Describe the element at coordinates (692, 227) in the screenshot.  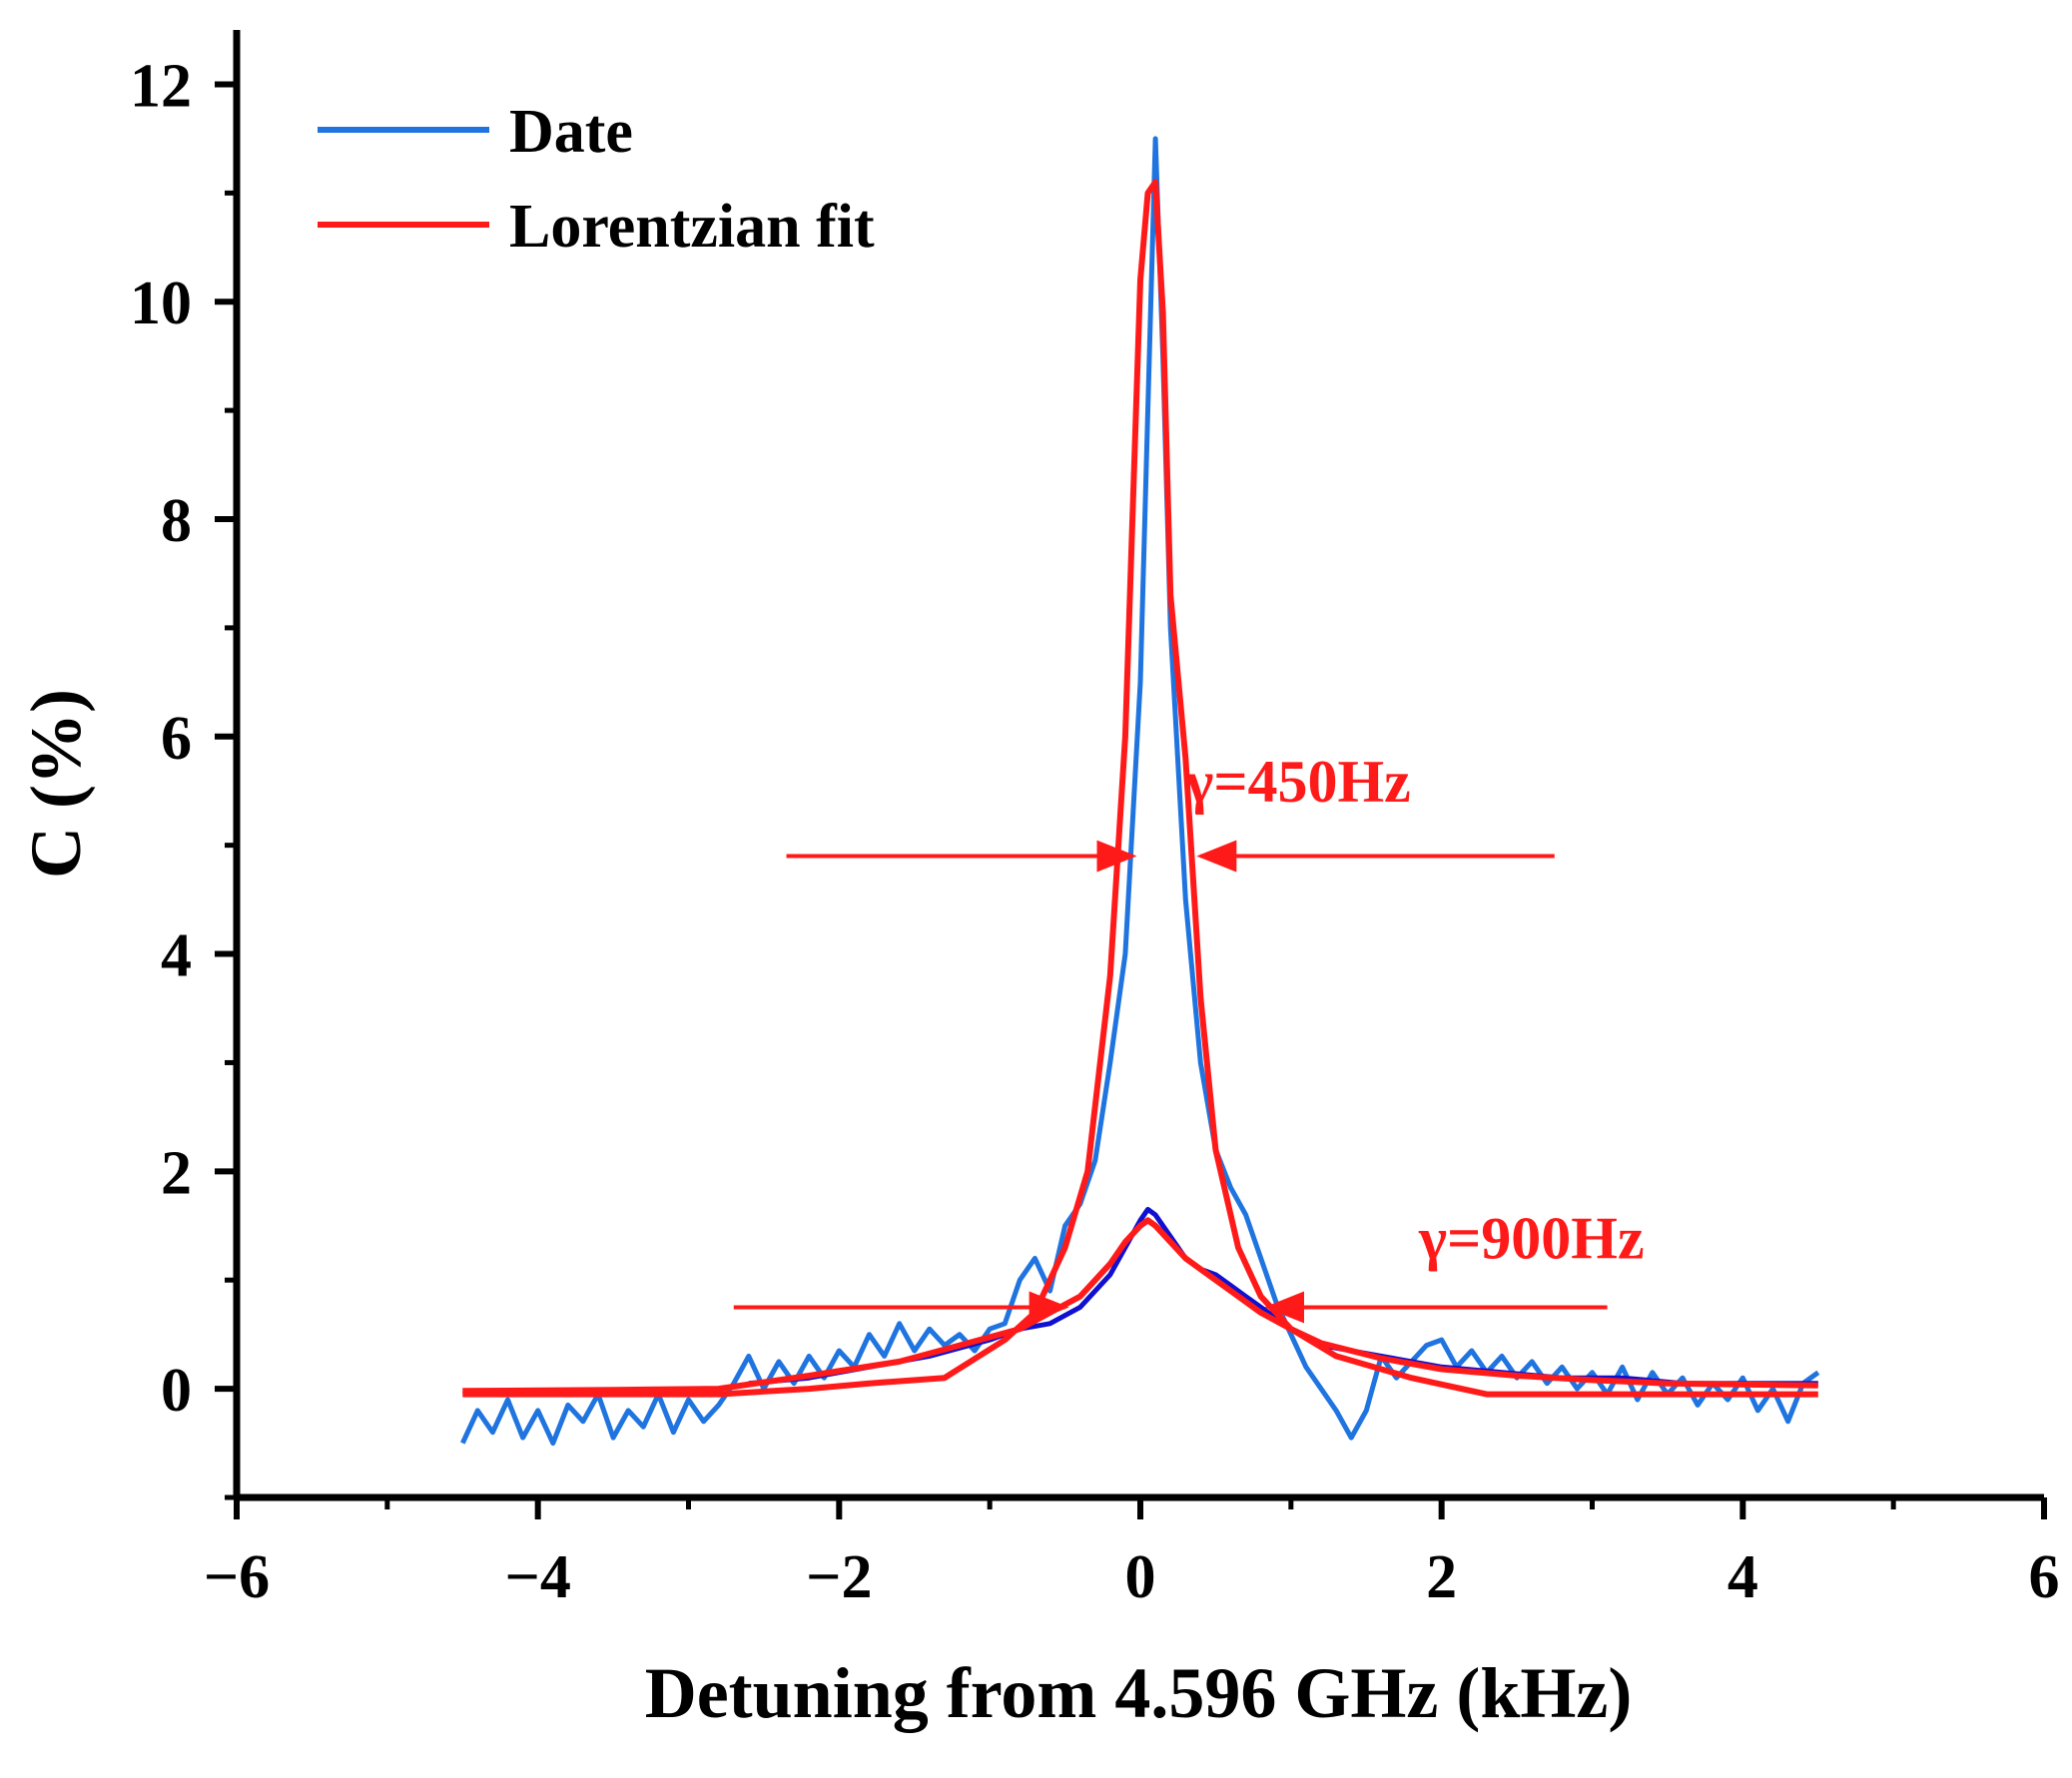
I see `legend-label: Lorentzian fit` at that location.